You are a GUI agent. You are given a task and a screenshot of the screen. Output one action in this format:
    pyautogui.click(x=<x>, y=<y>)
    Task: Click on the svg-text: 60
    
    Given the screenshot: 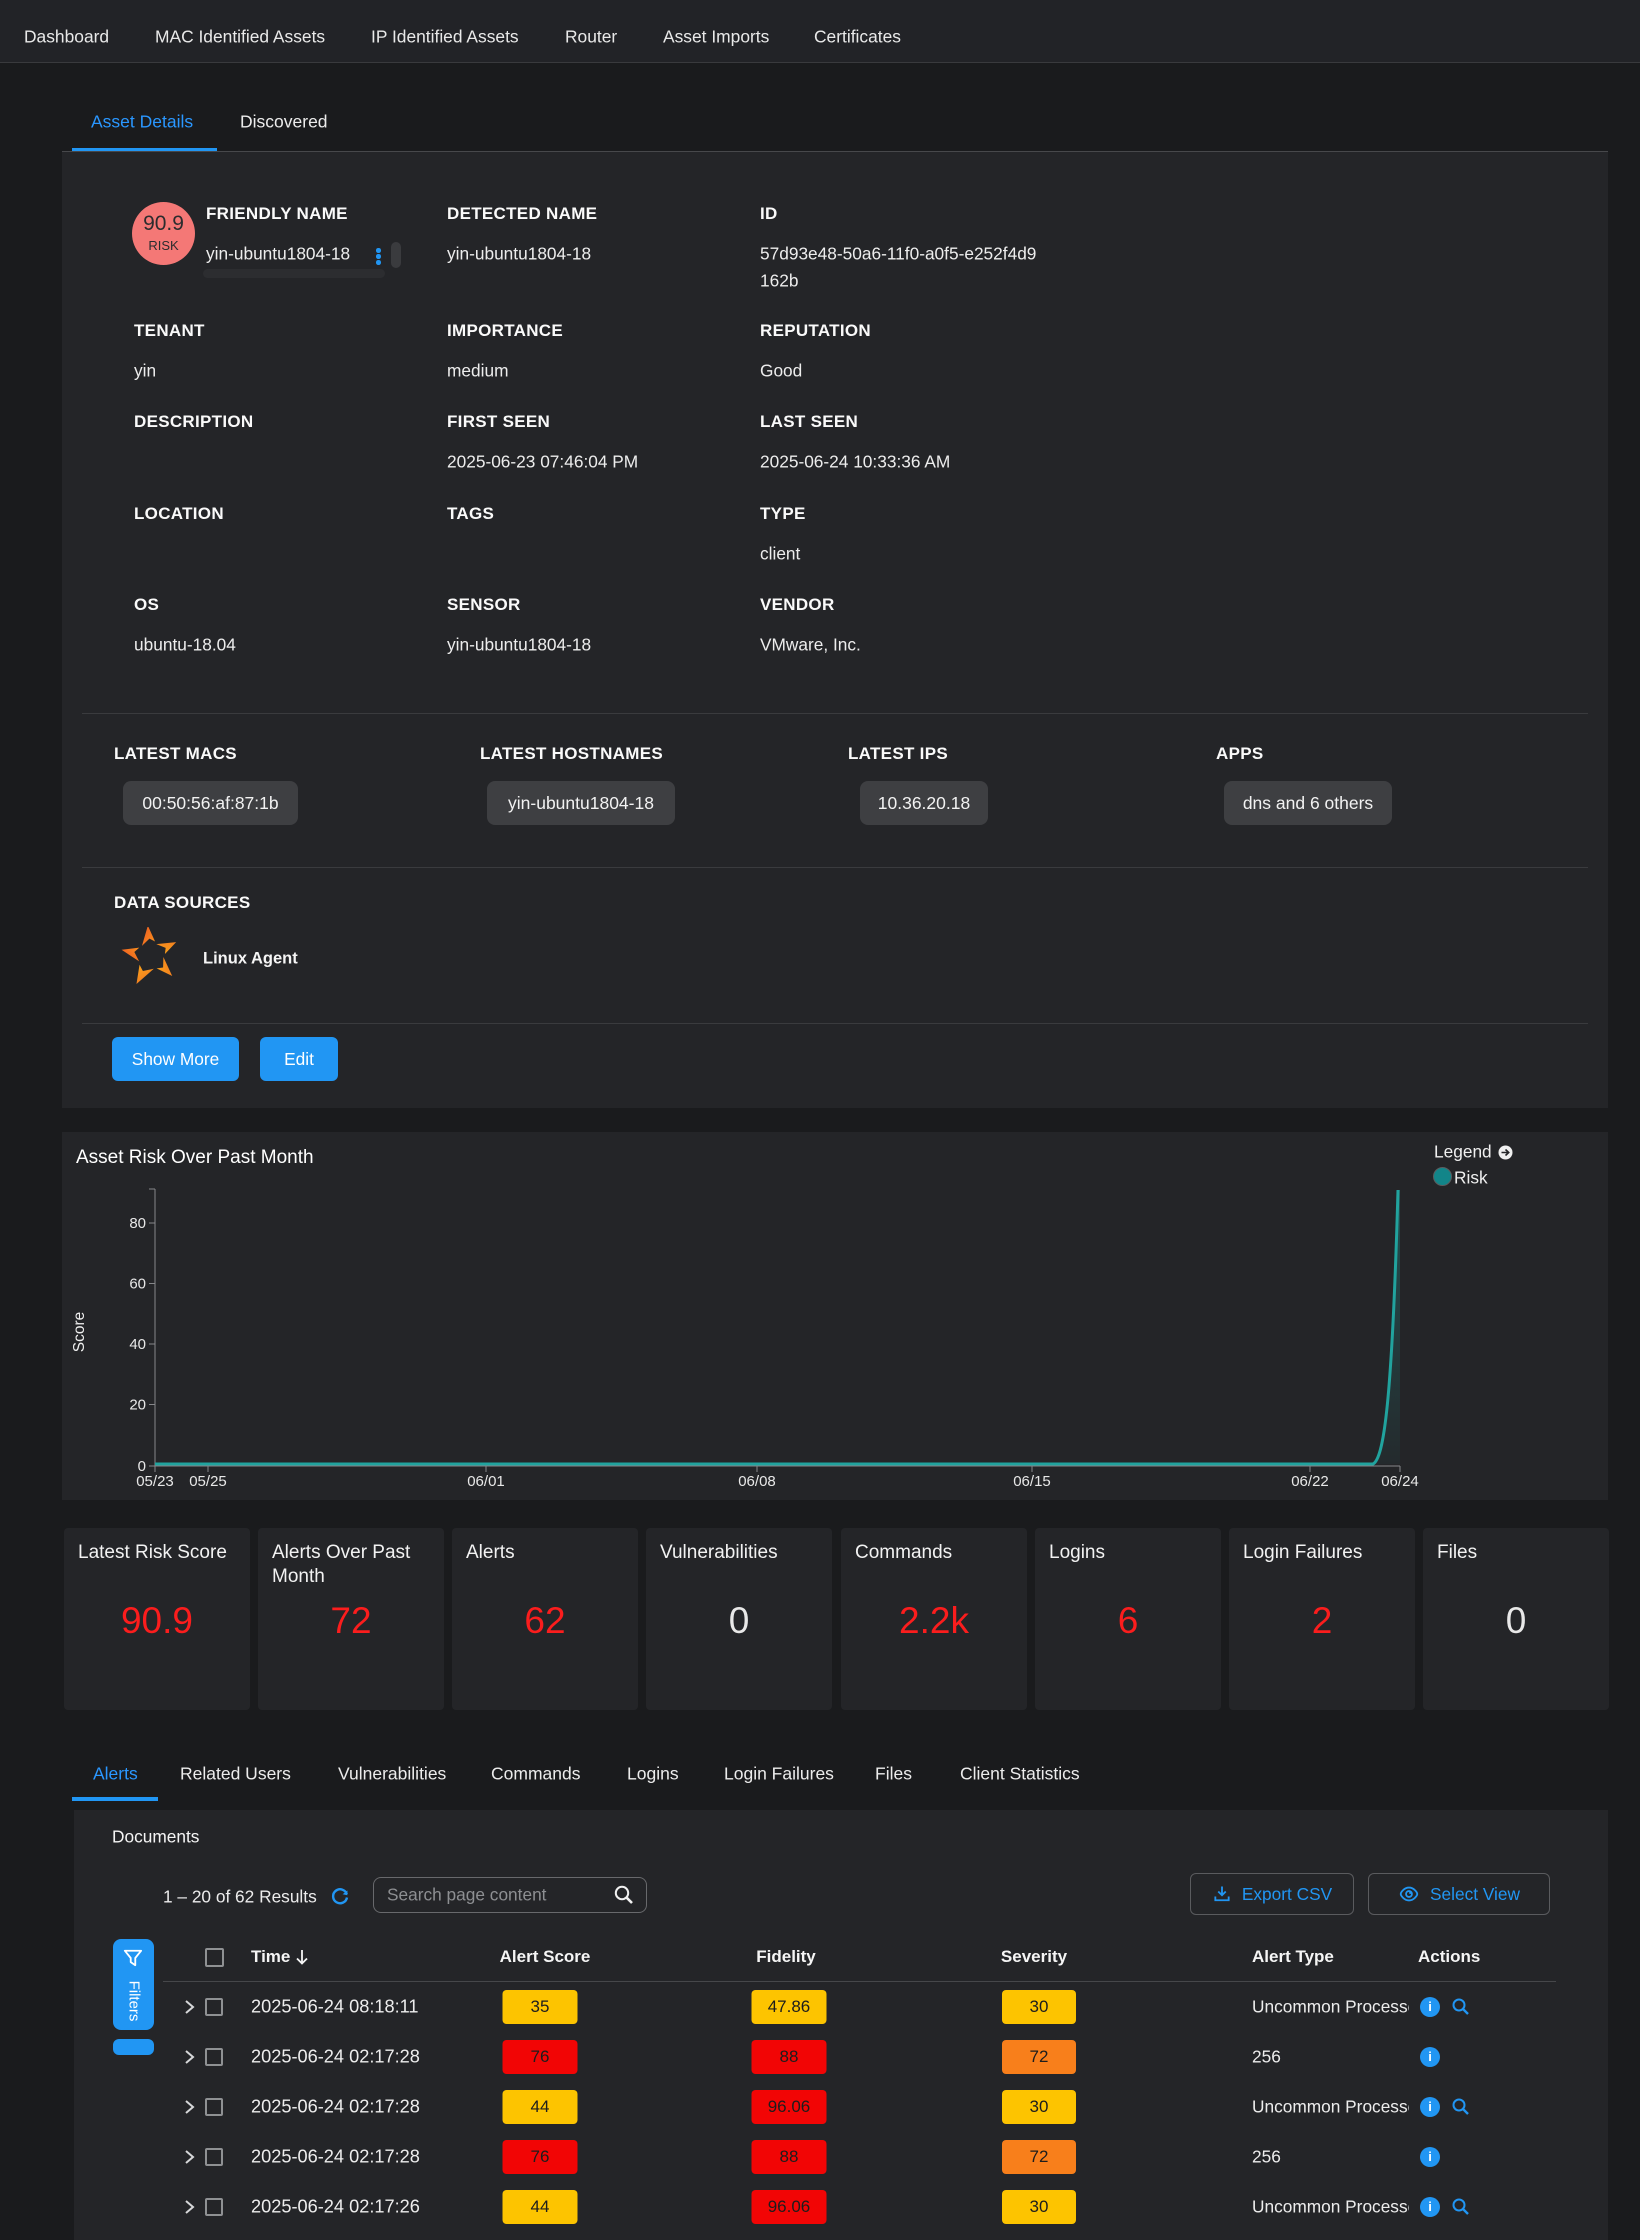 What is the action you would take?
    pyautogui.click(x=137, y=1284)
    